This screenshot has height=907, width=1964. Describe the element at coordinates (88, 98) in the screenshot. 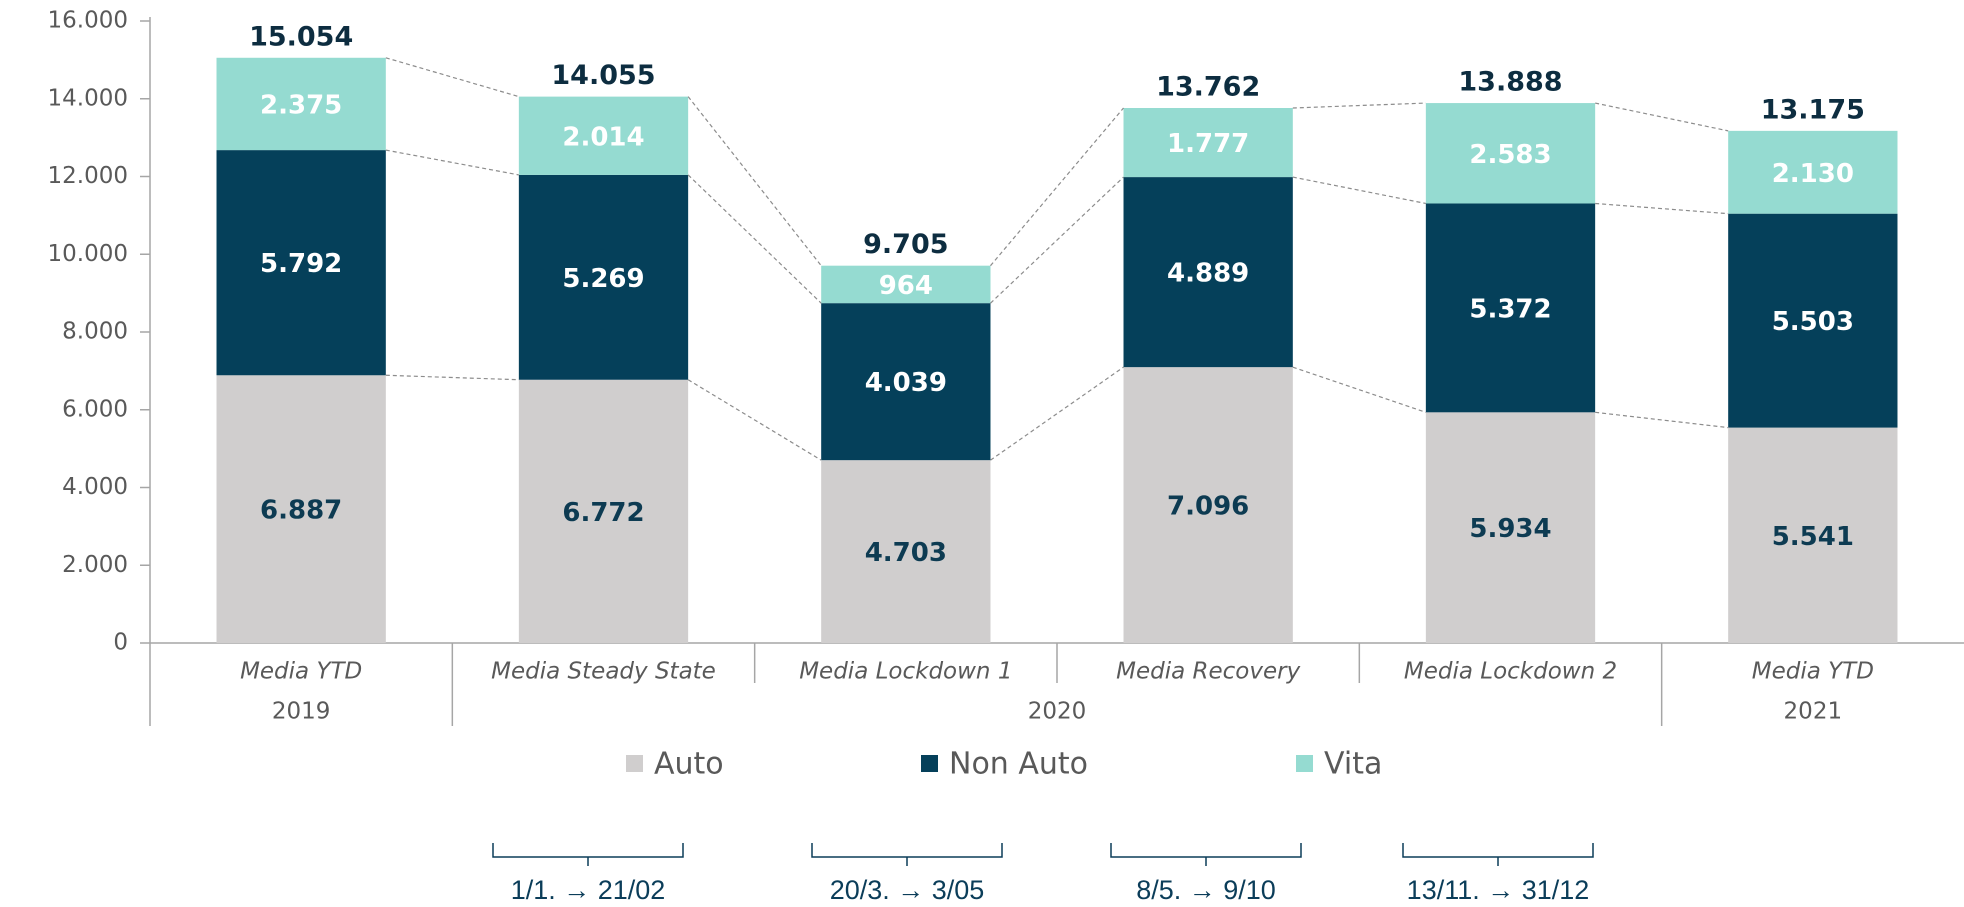

I see `y-tick-label: 14.000` at that location.